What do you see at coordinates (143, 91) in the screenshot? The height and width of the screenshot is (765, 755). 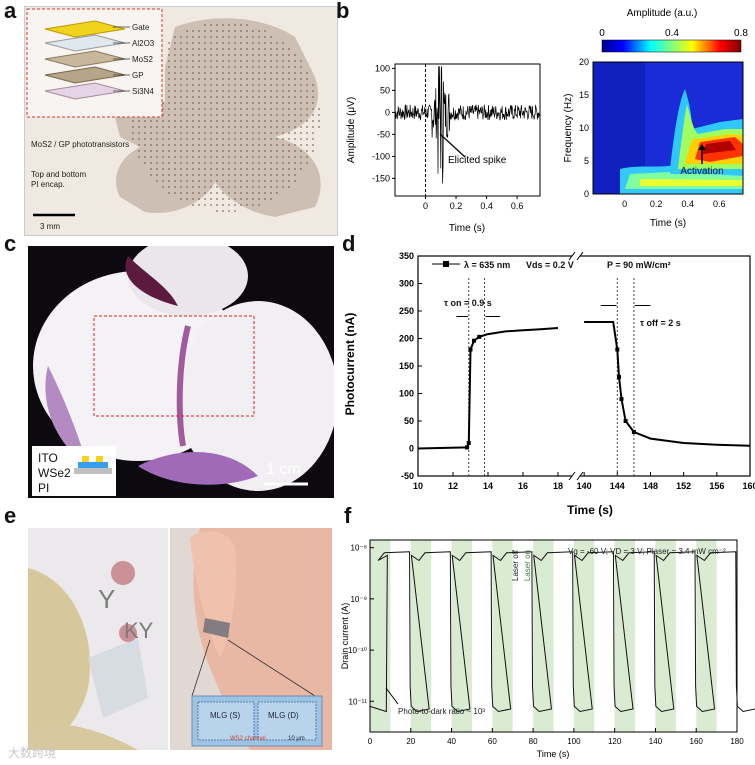 I see `layer-label-si3n4: Si3N4` at bounding box center [143, 91].